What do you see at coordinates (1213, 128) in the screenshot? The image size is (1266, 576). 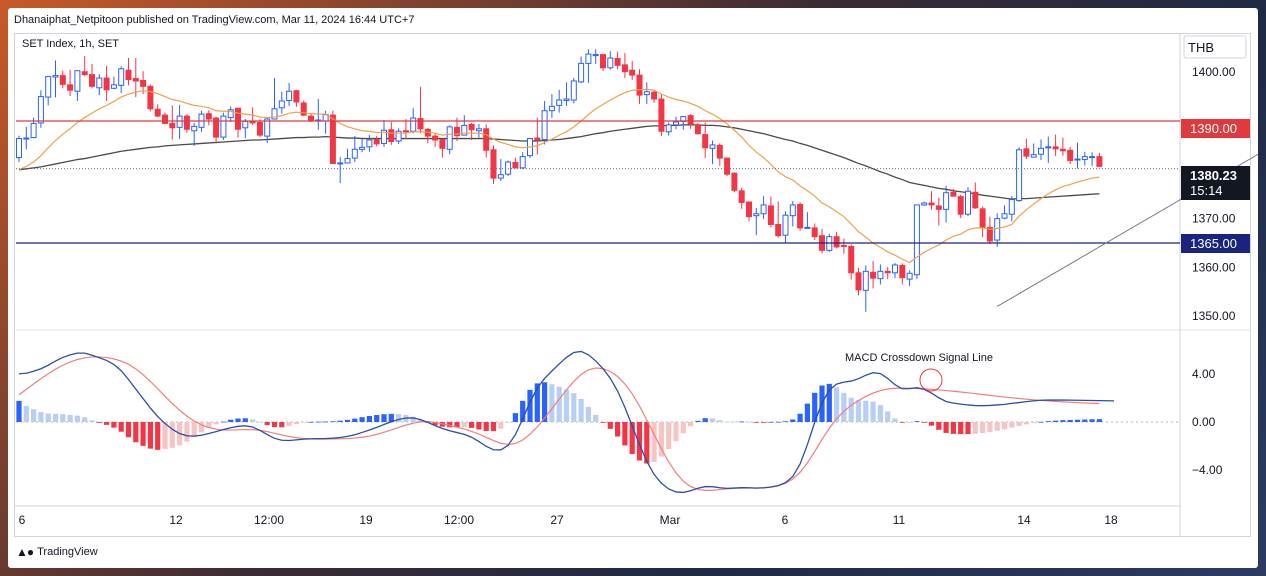 I see `resistance-price-label: 1390.00` at bounding box center [1213, 128].